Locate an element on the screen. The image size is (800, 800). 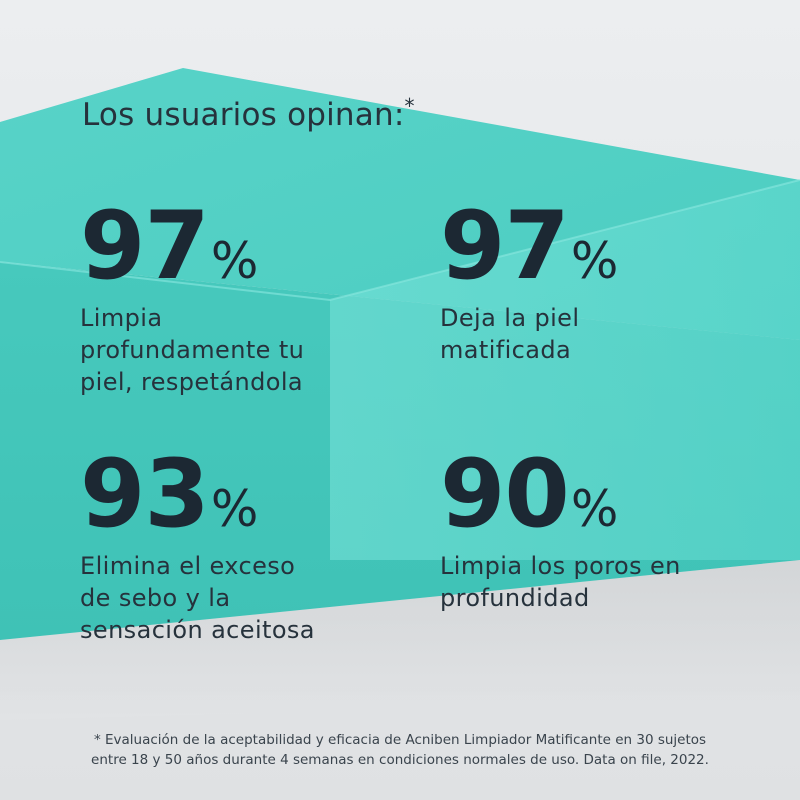
stat-description-line: sensación aceitosa is located at coordinates (197, 630).